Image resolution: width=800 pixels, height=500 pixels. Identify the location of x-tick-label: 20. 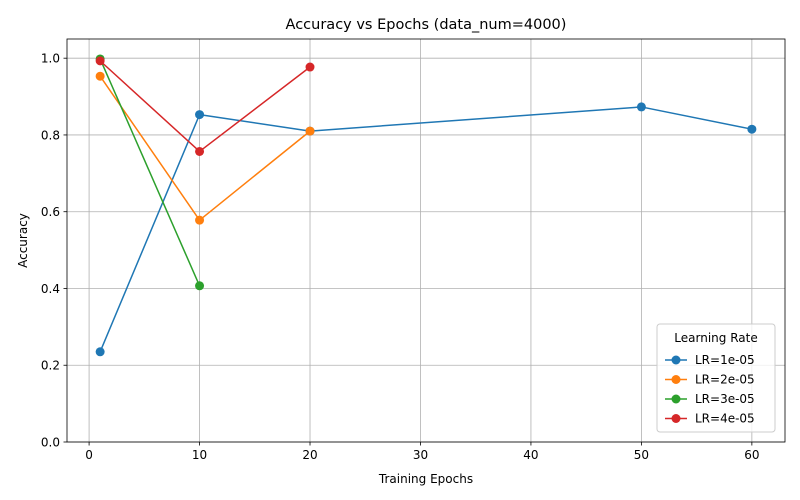
(309, 455).